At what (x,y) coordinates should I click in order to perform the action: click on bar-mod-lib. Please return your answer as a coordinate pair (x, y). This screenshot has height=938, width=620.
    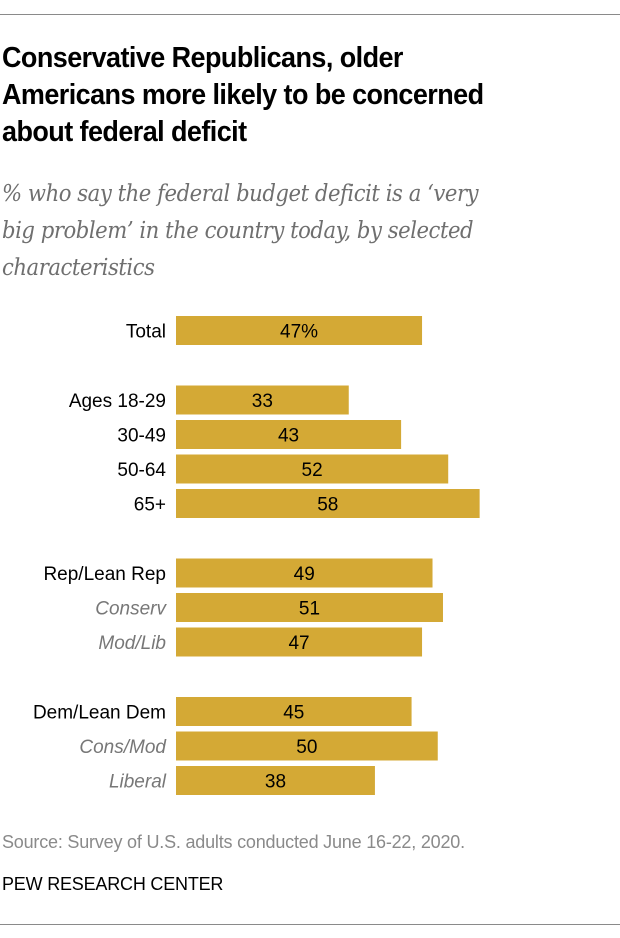
    Looking at the image, I should click on (299, 642).